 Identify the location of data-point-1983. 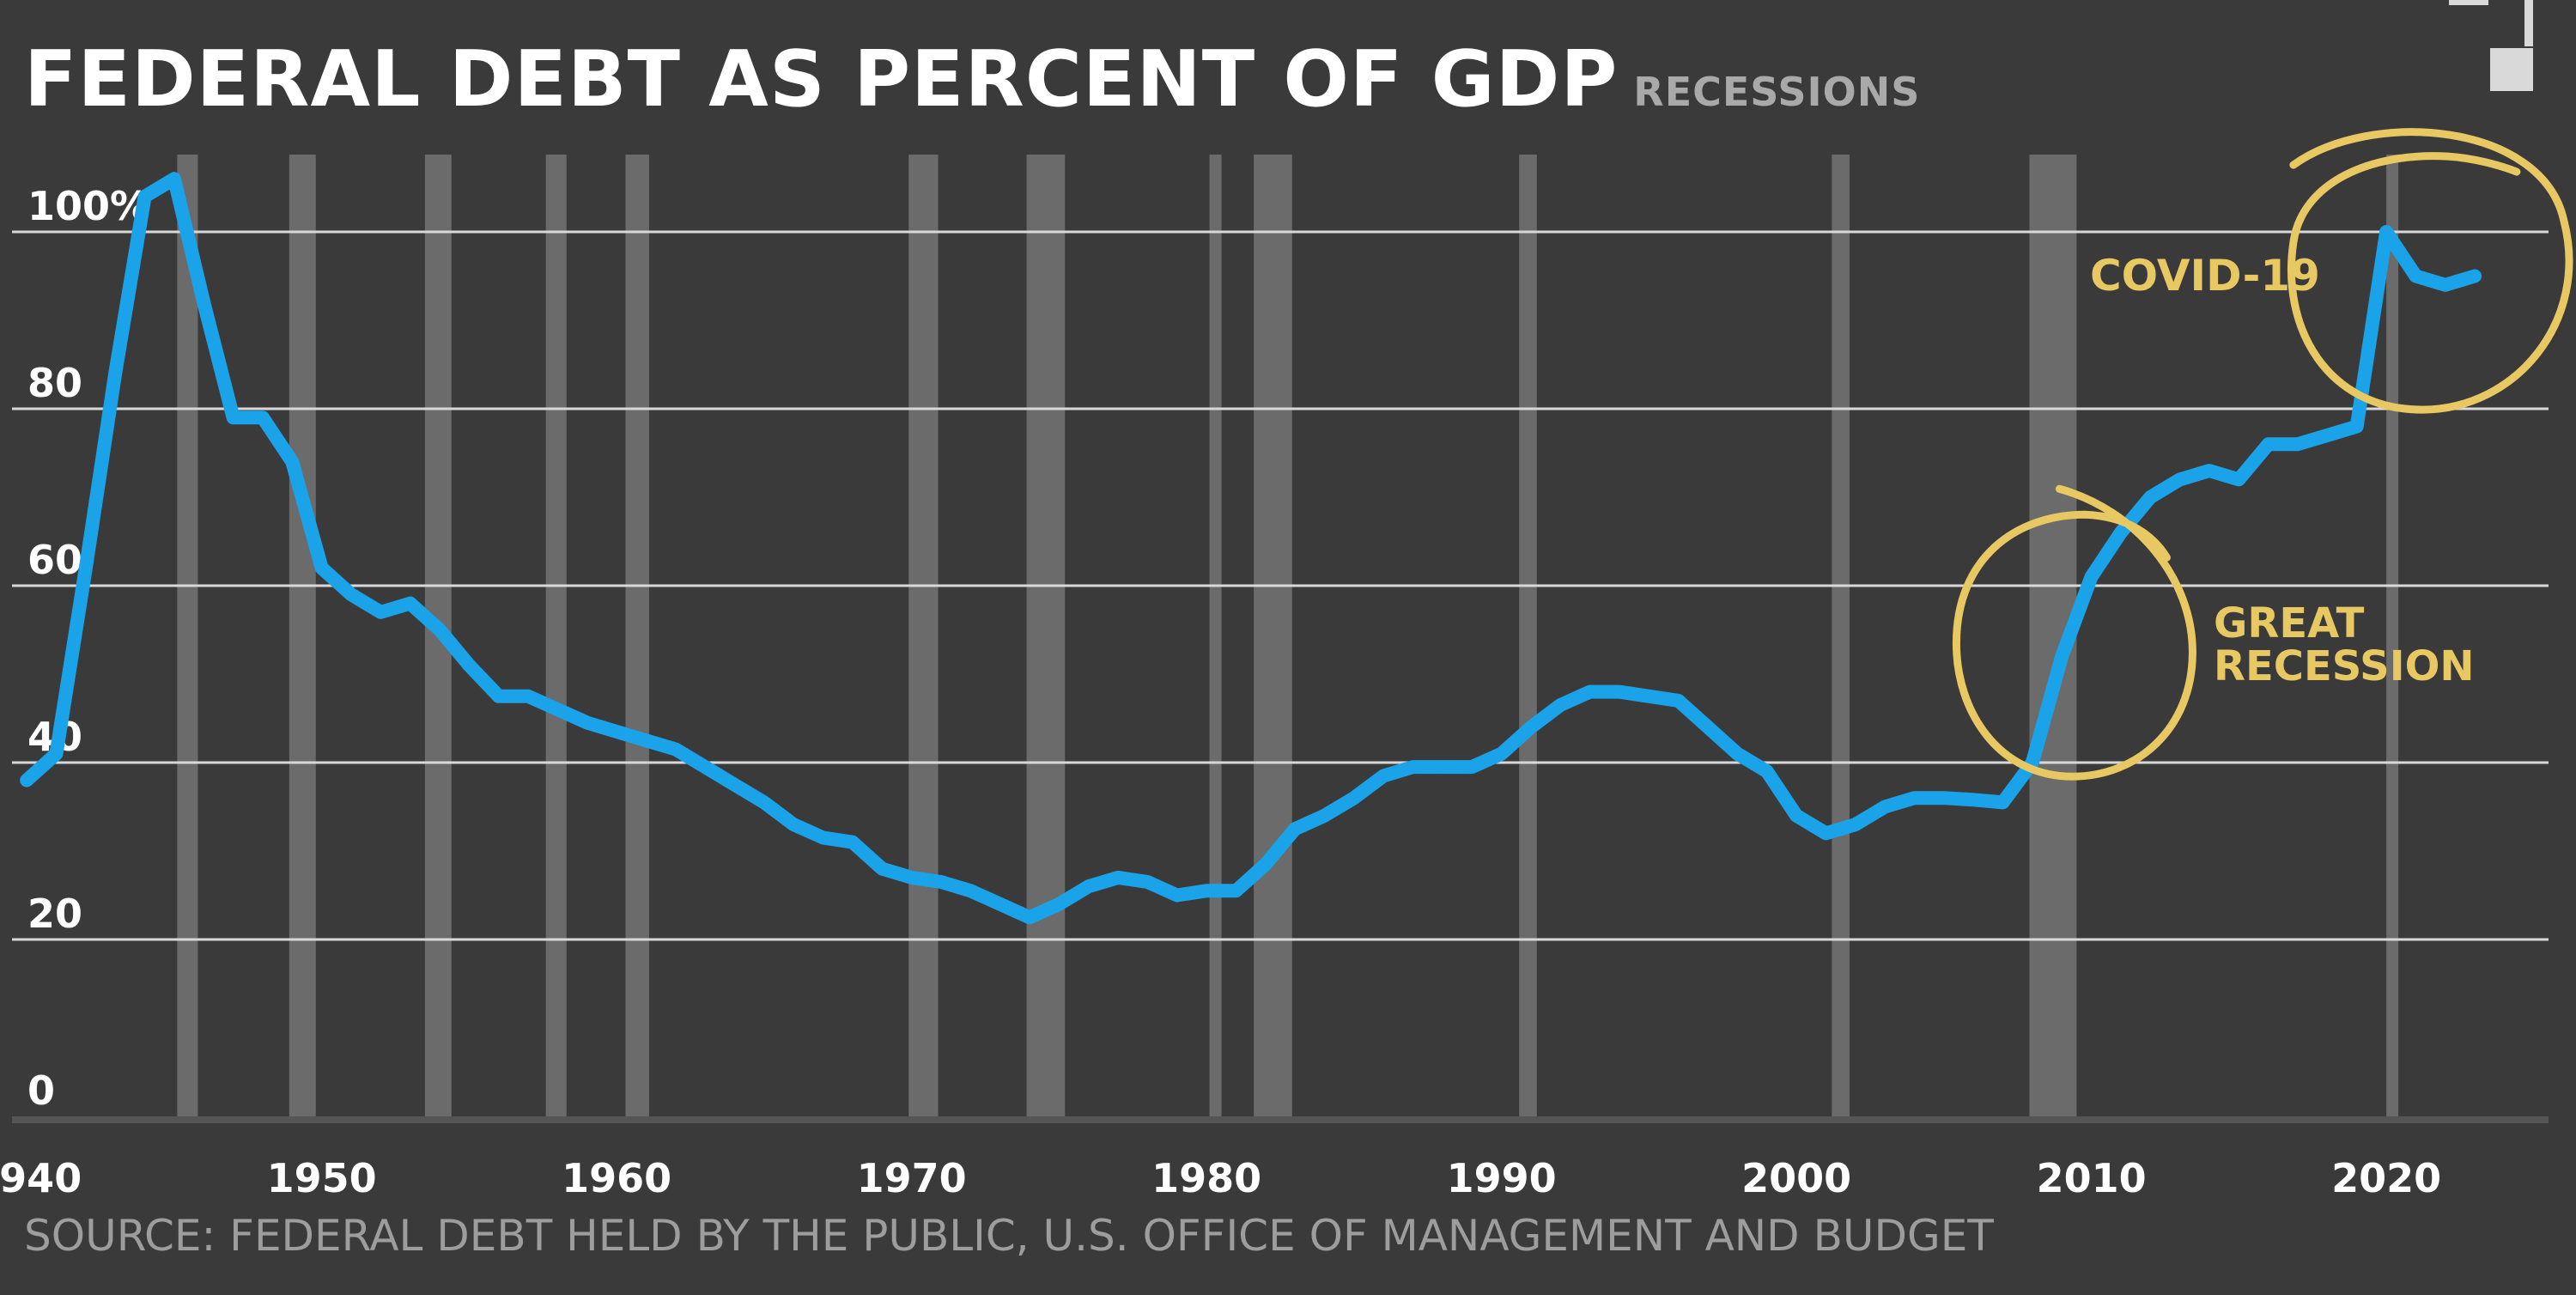
(1295, 829).